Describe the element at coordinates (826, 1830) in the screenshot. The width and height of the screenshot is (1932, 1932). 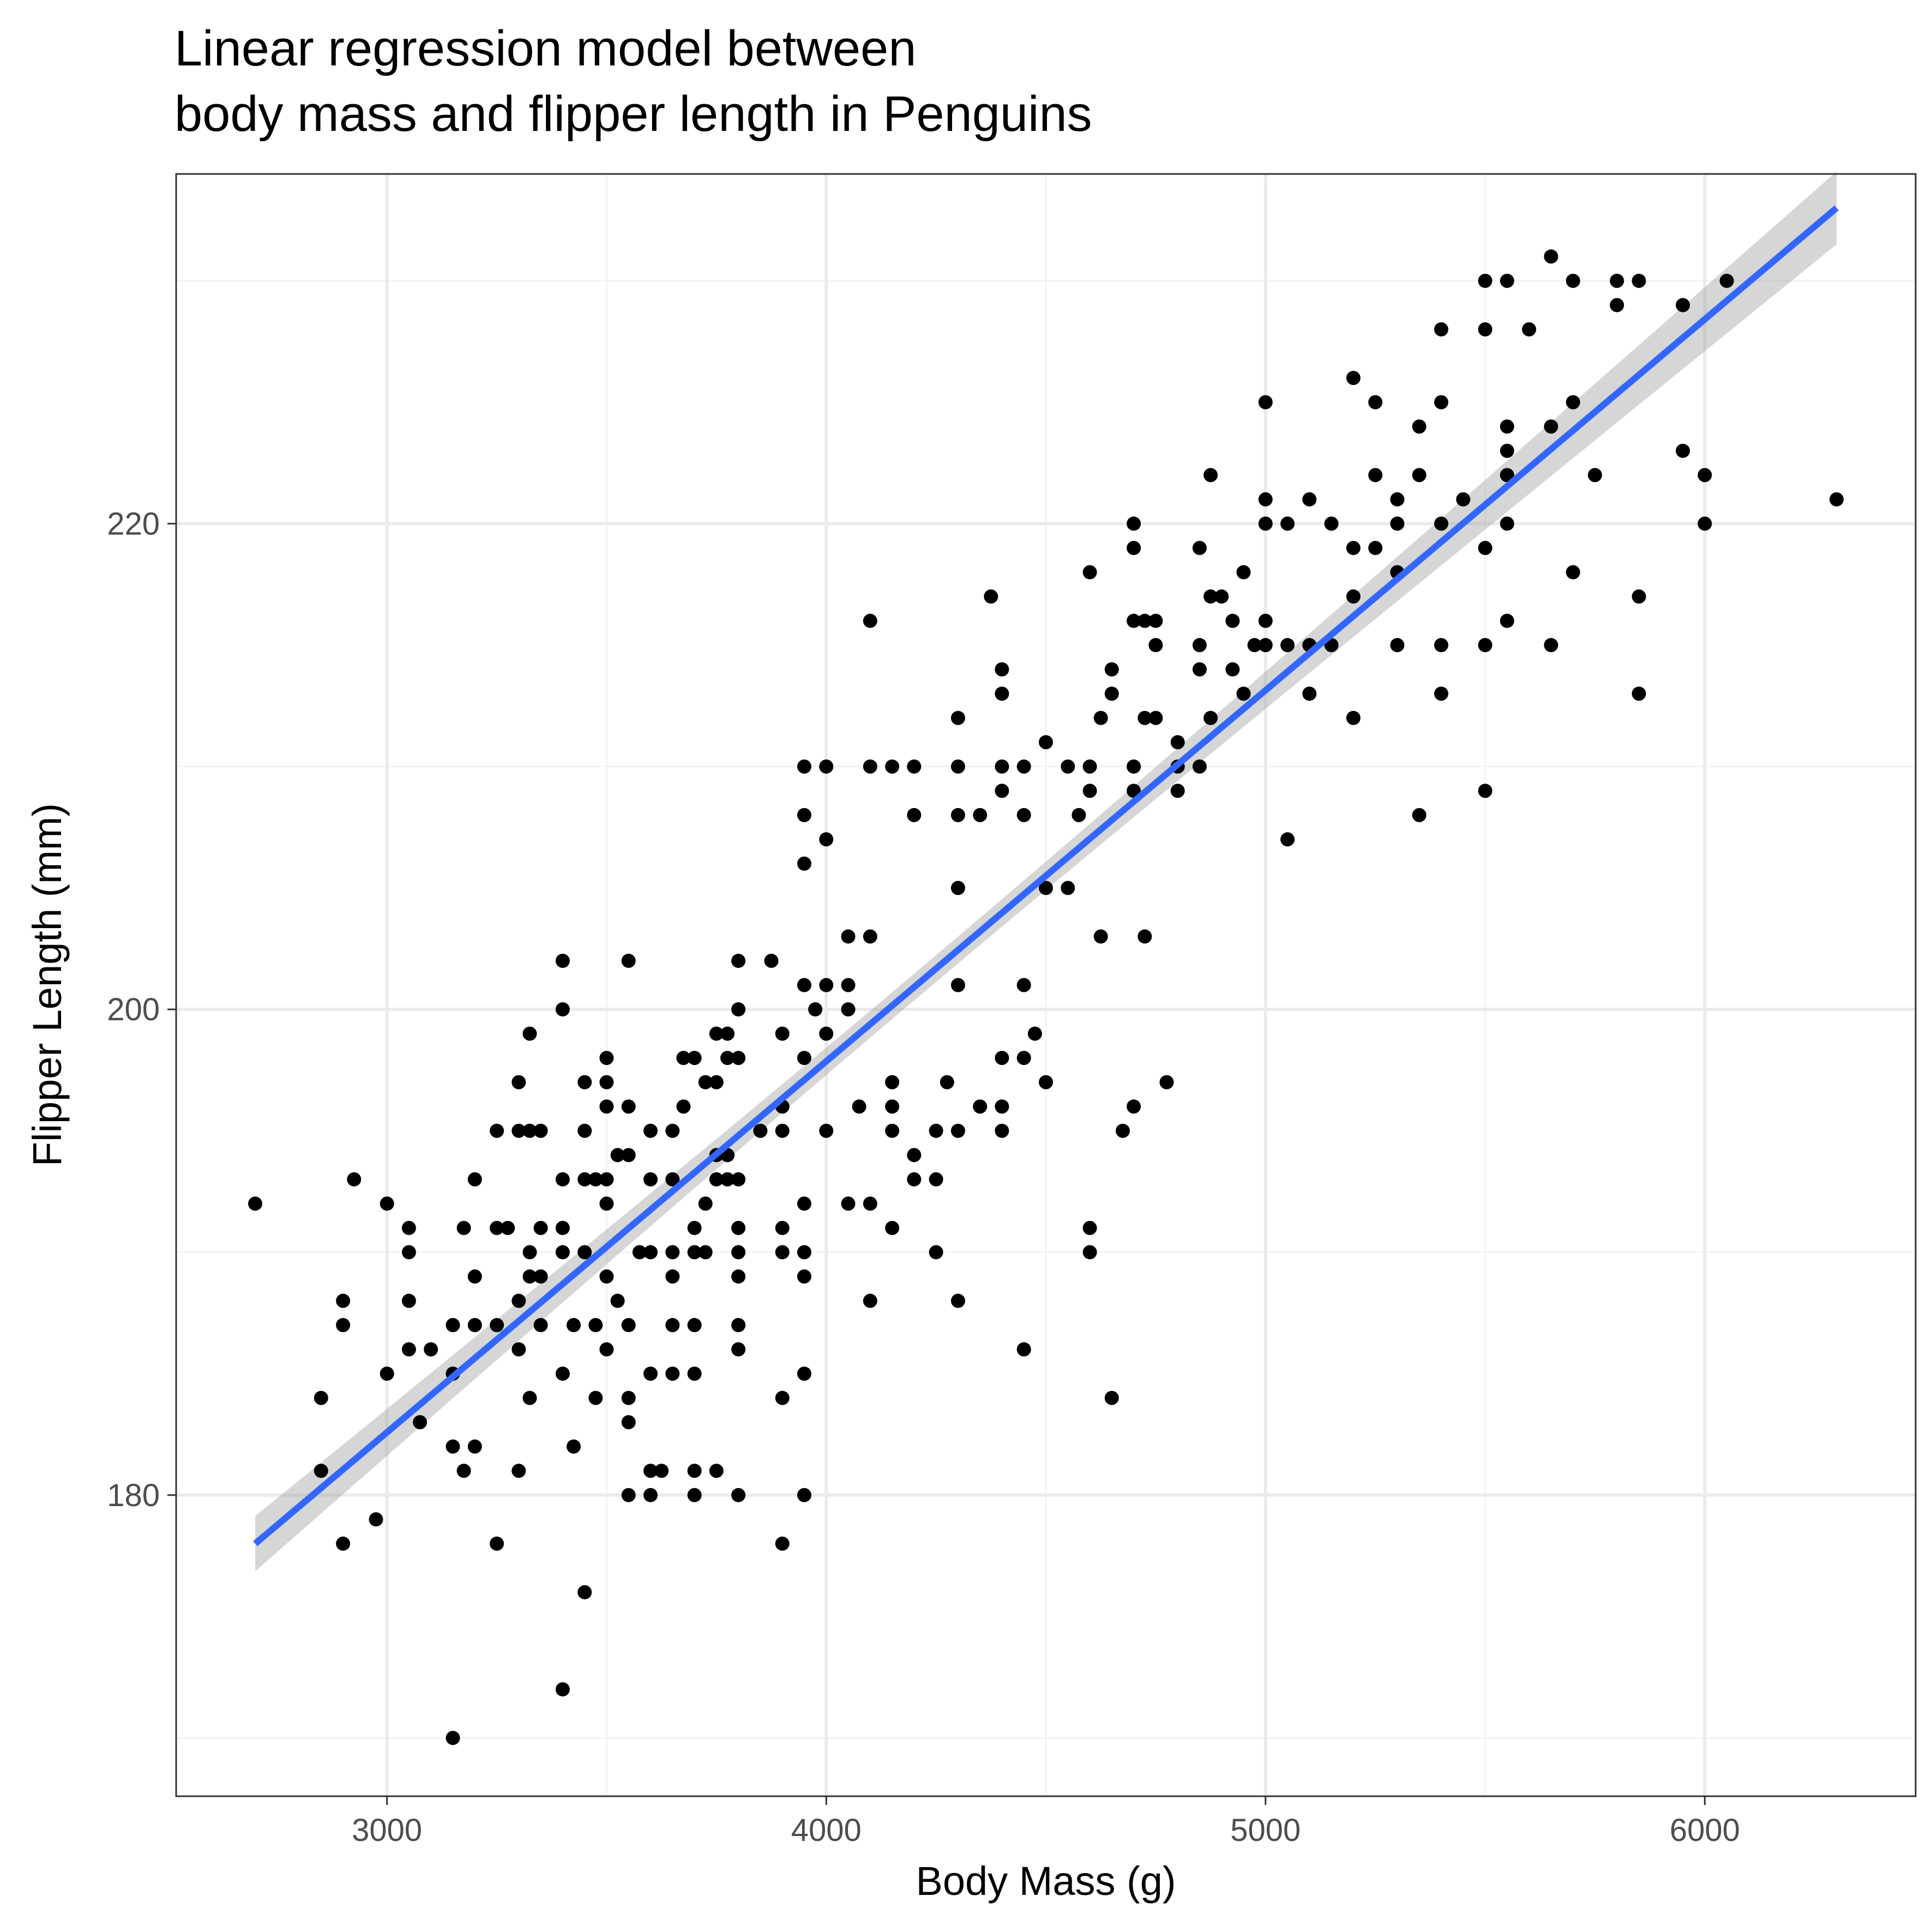
I see `x-tick-label: 4000` at that location.